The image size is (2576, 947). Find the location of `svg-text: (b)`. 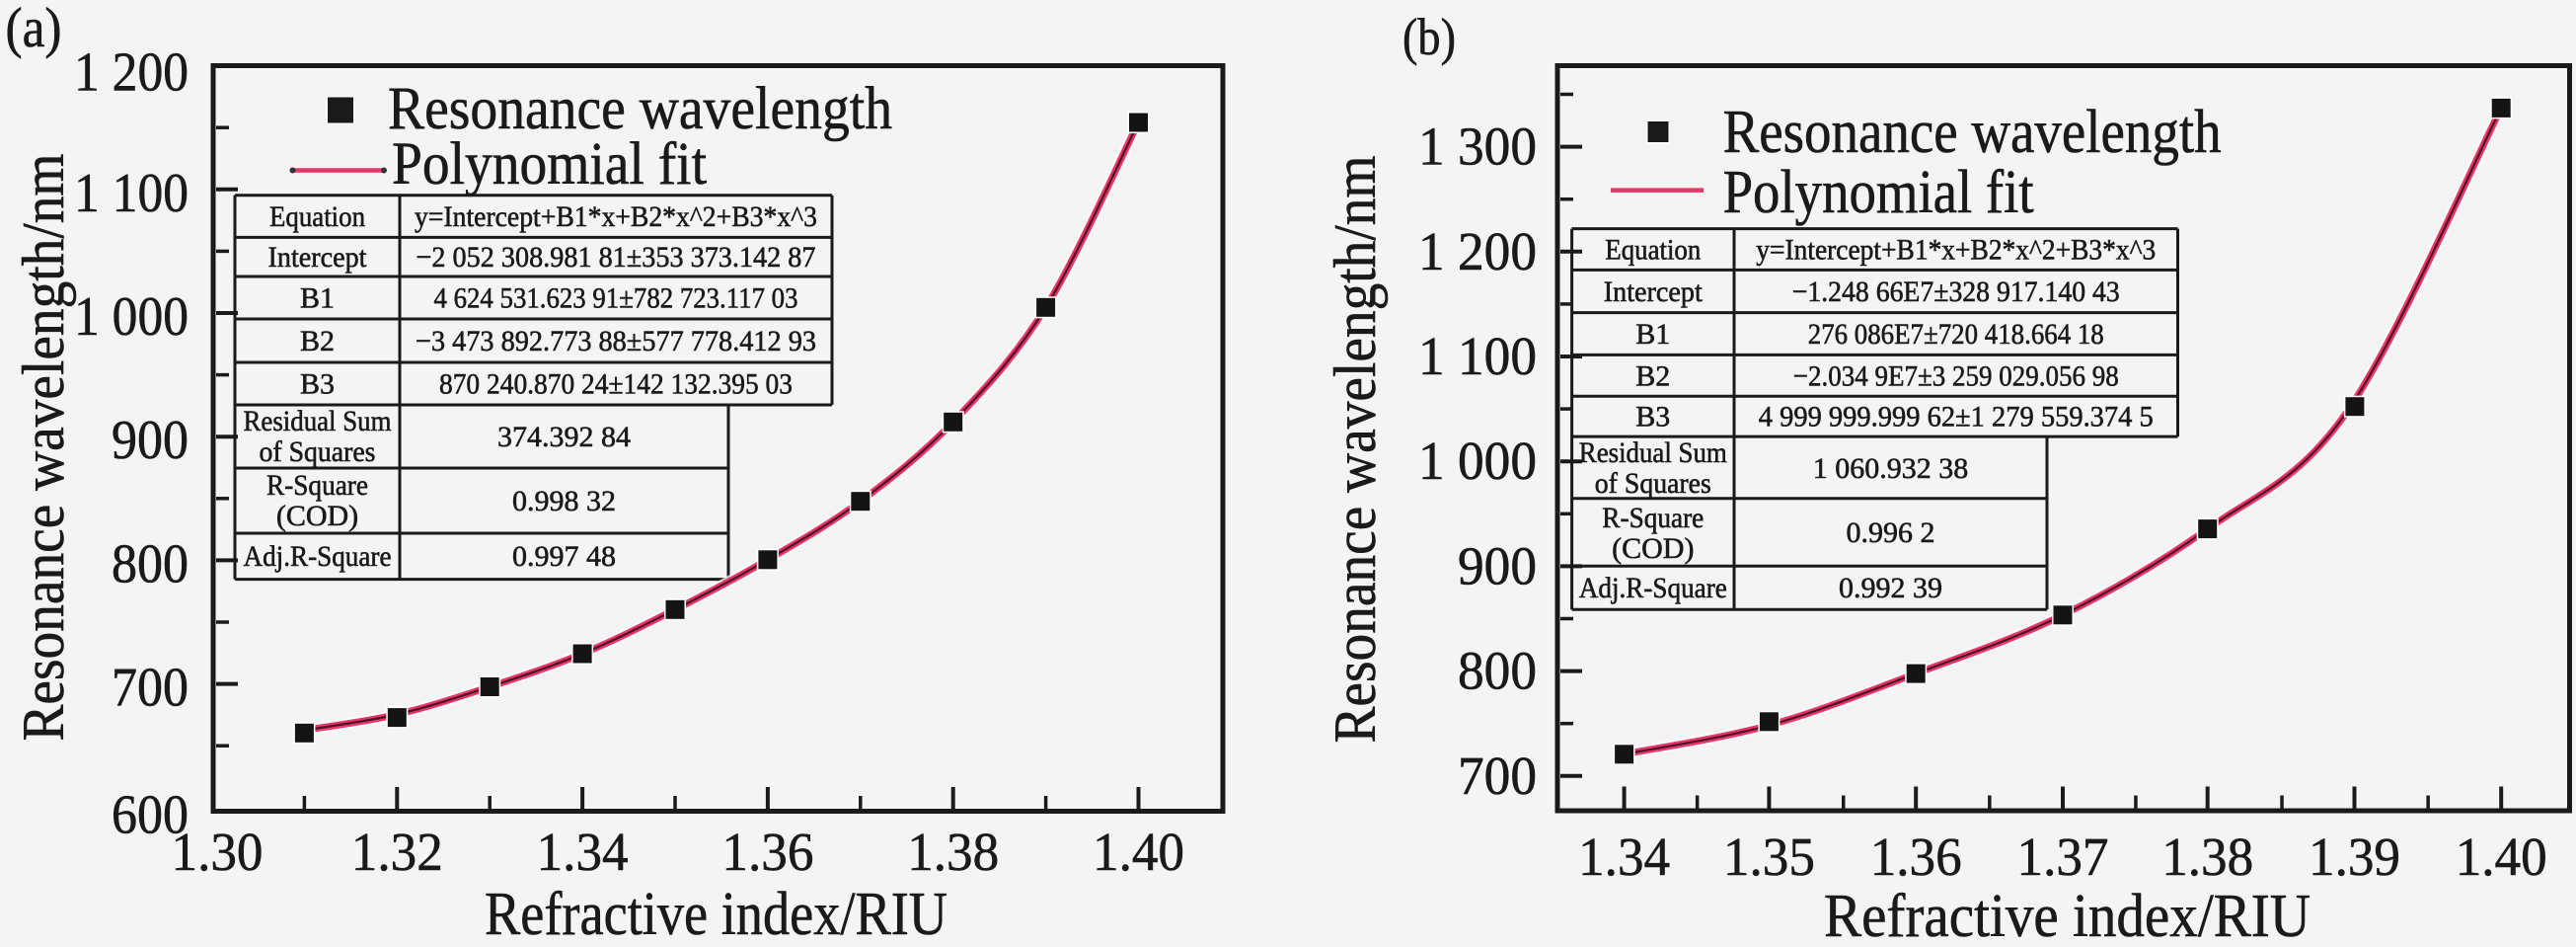

svg-text: (b) is located at coordinates (1429, 37).